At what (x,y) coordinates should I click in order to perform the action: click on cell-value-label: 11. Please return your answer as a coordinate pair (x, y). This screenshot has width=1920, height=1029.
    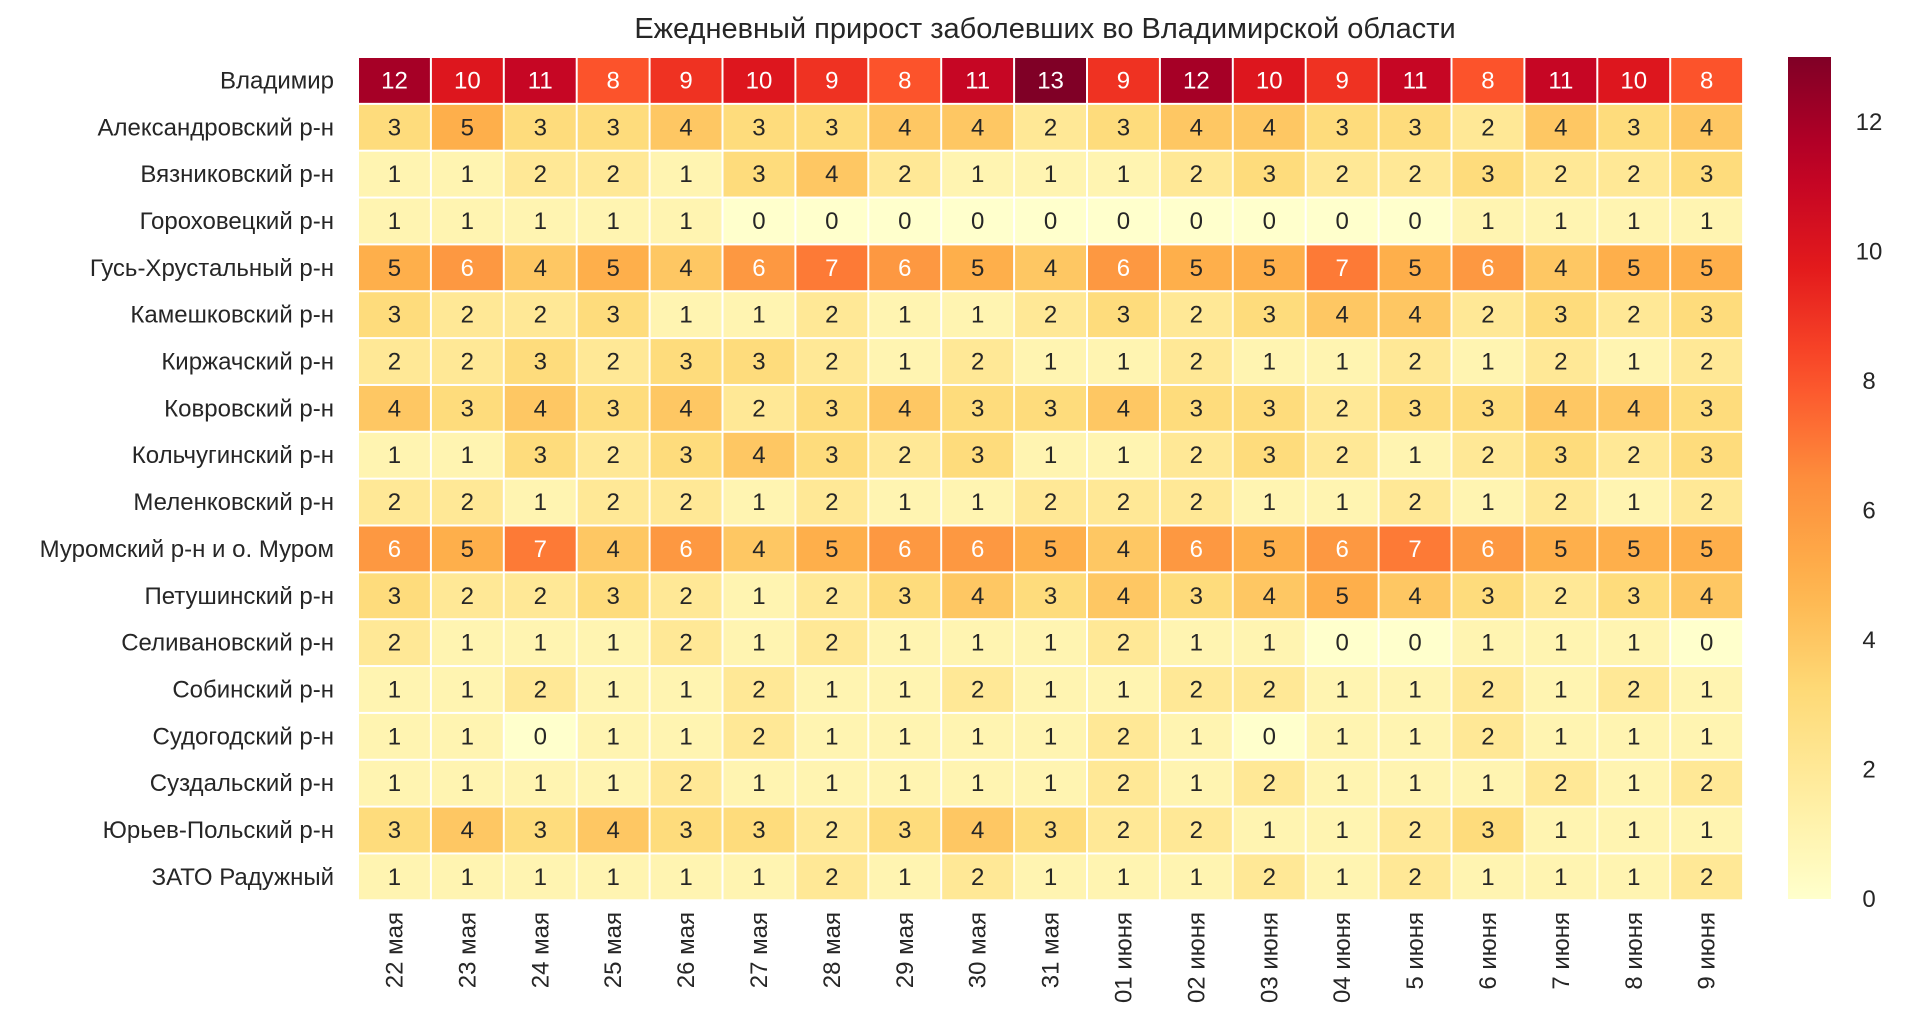
    Looking at the image, I should click on (1415, 80).